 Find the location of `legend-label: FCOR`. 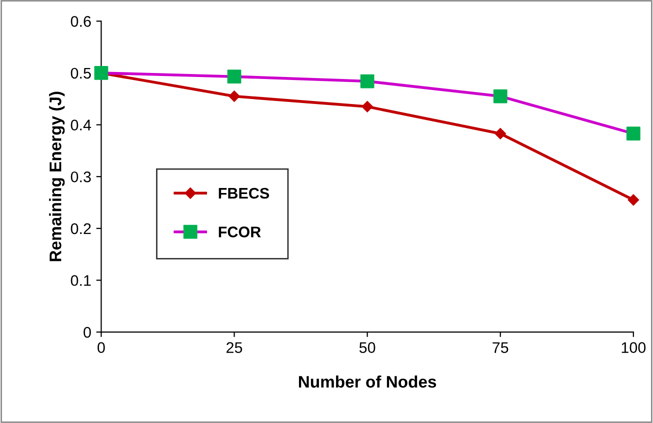

legend-label: FCOR is located at coordinates (239, 232).